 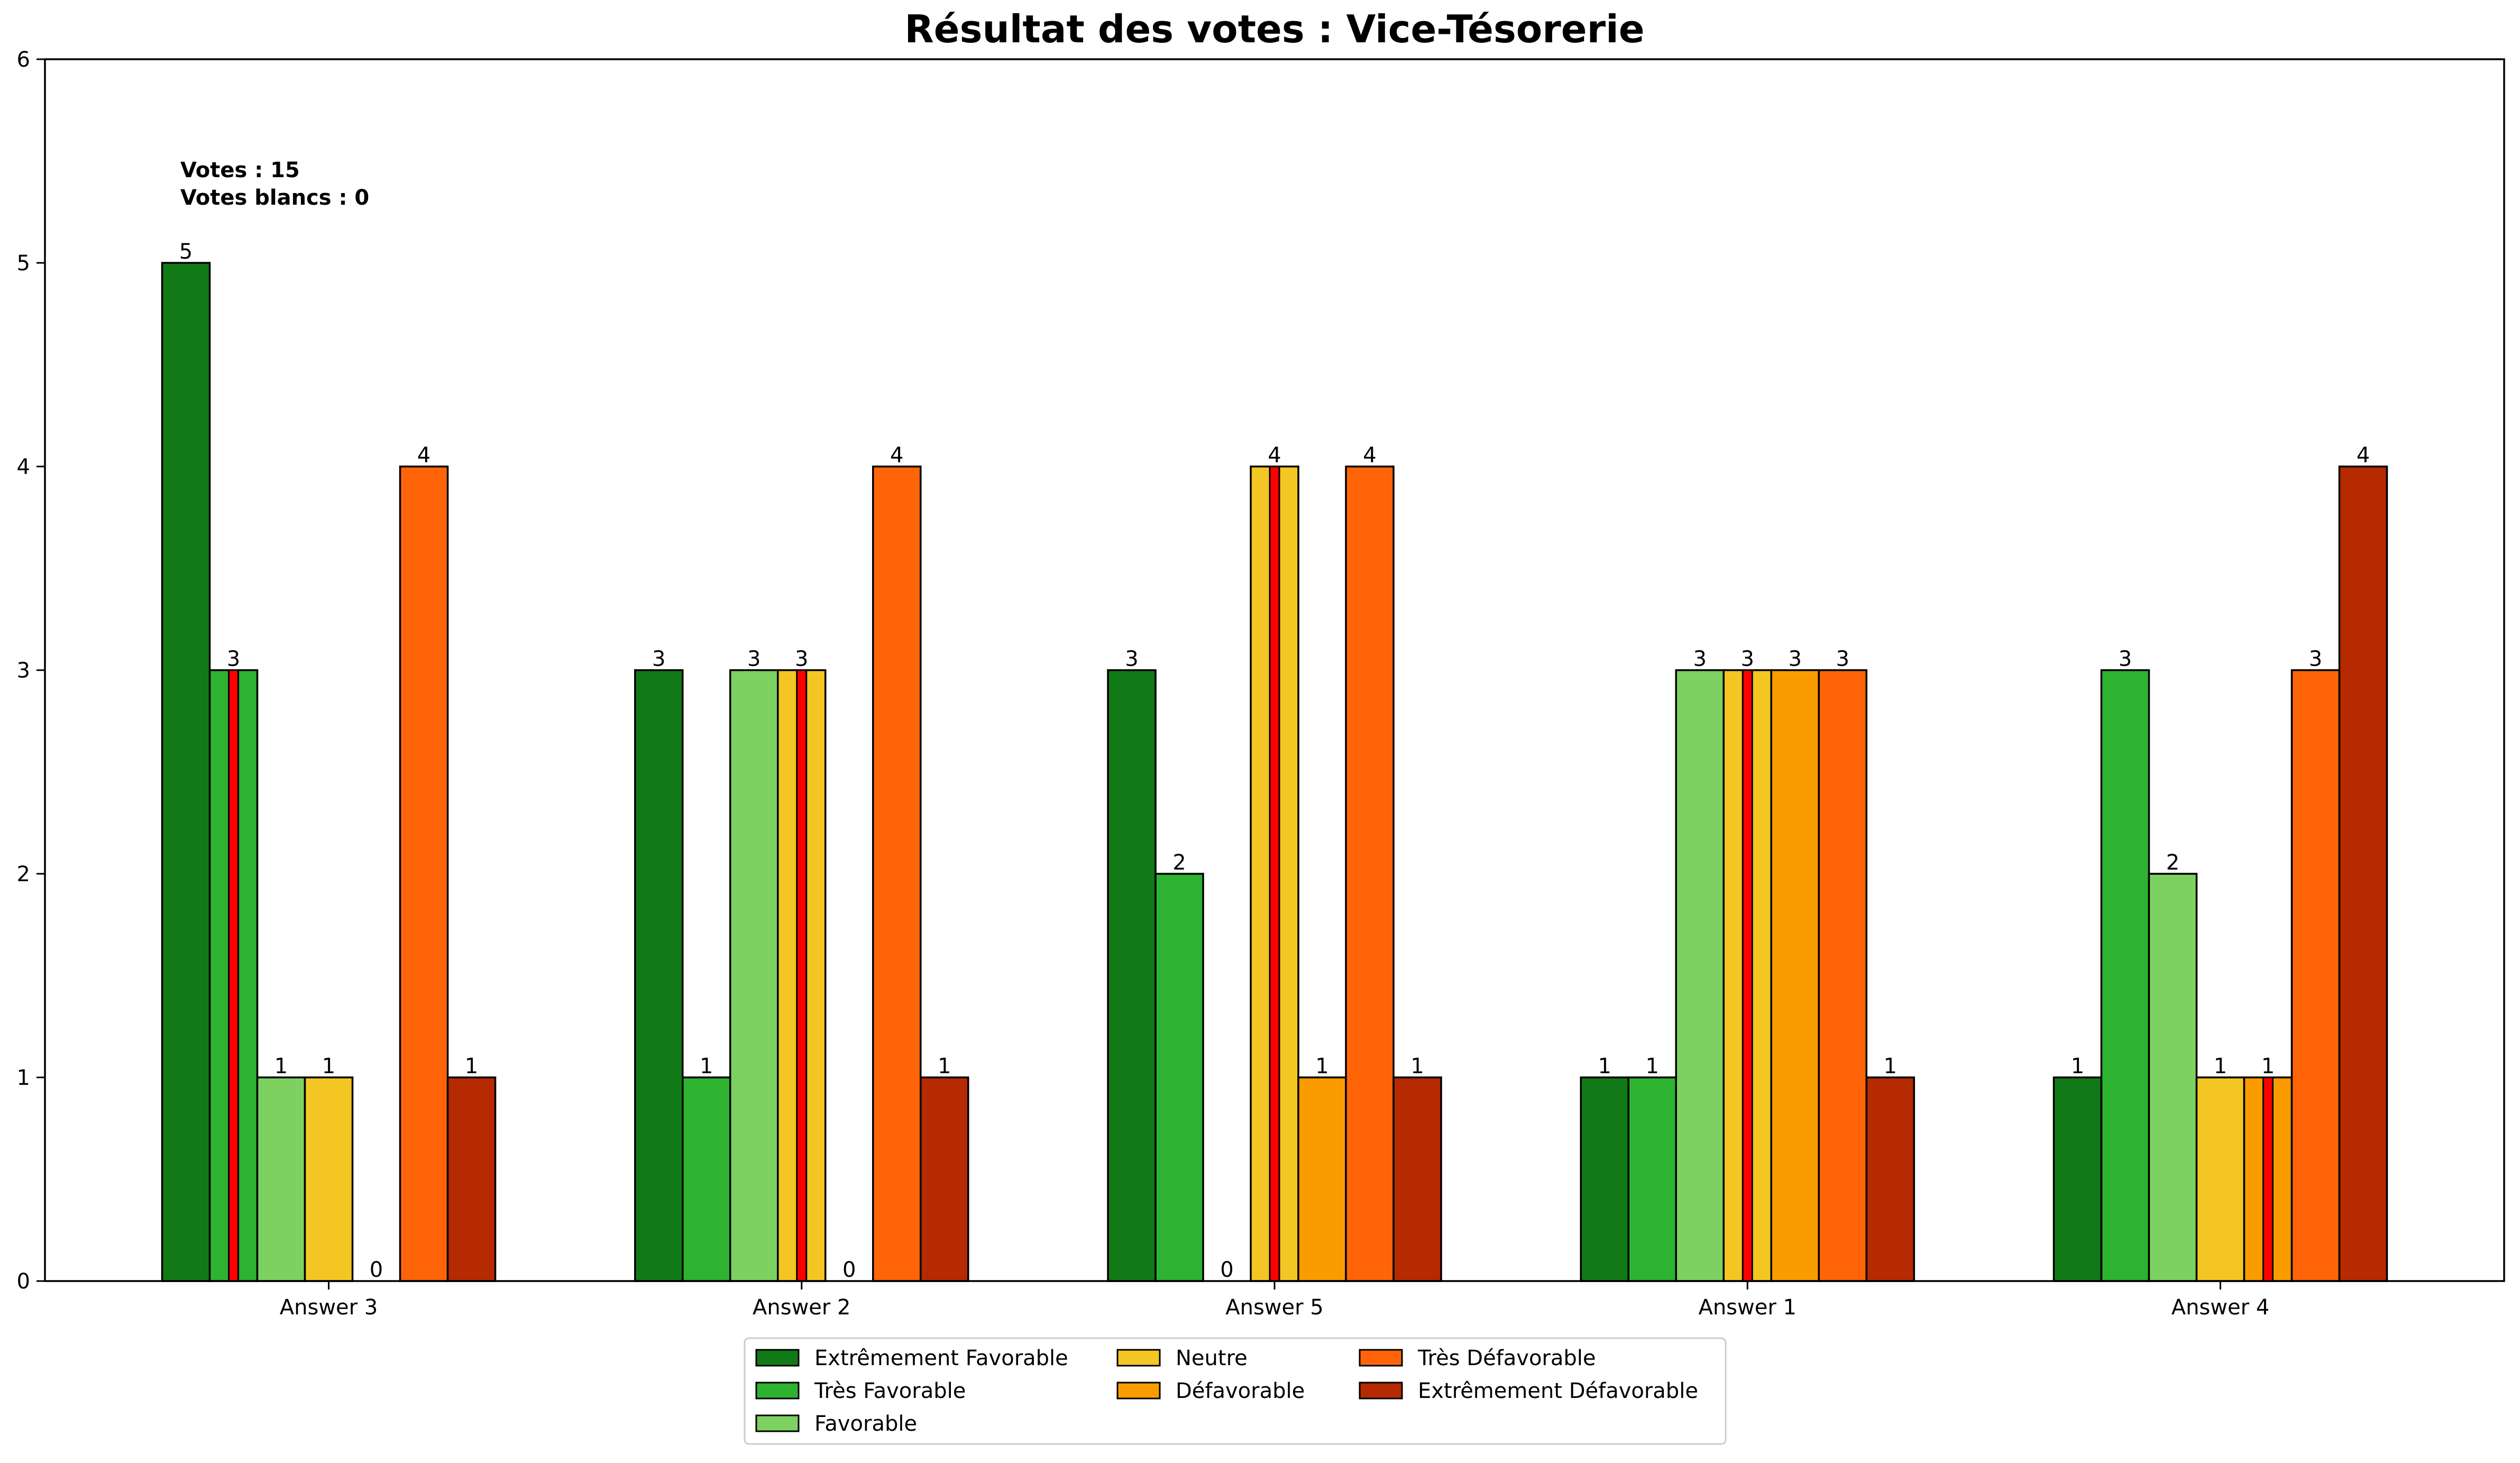 I want to click on chart-title: Résultat des votes : Vice-Tésorerie, so click(x=1274, y=29).